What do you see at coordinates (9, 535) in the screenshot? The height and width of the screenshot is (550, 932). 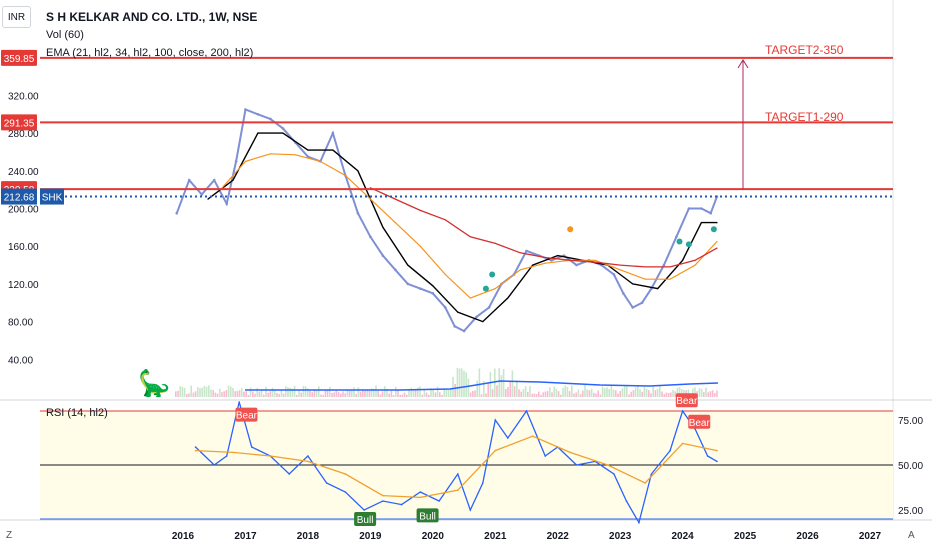 I see `timezone-toggle: Z` at bounding box center [9, 535].